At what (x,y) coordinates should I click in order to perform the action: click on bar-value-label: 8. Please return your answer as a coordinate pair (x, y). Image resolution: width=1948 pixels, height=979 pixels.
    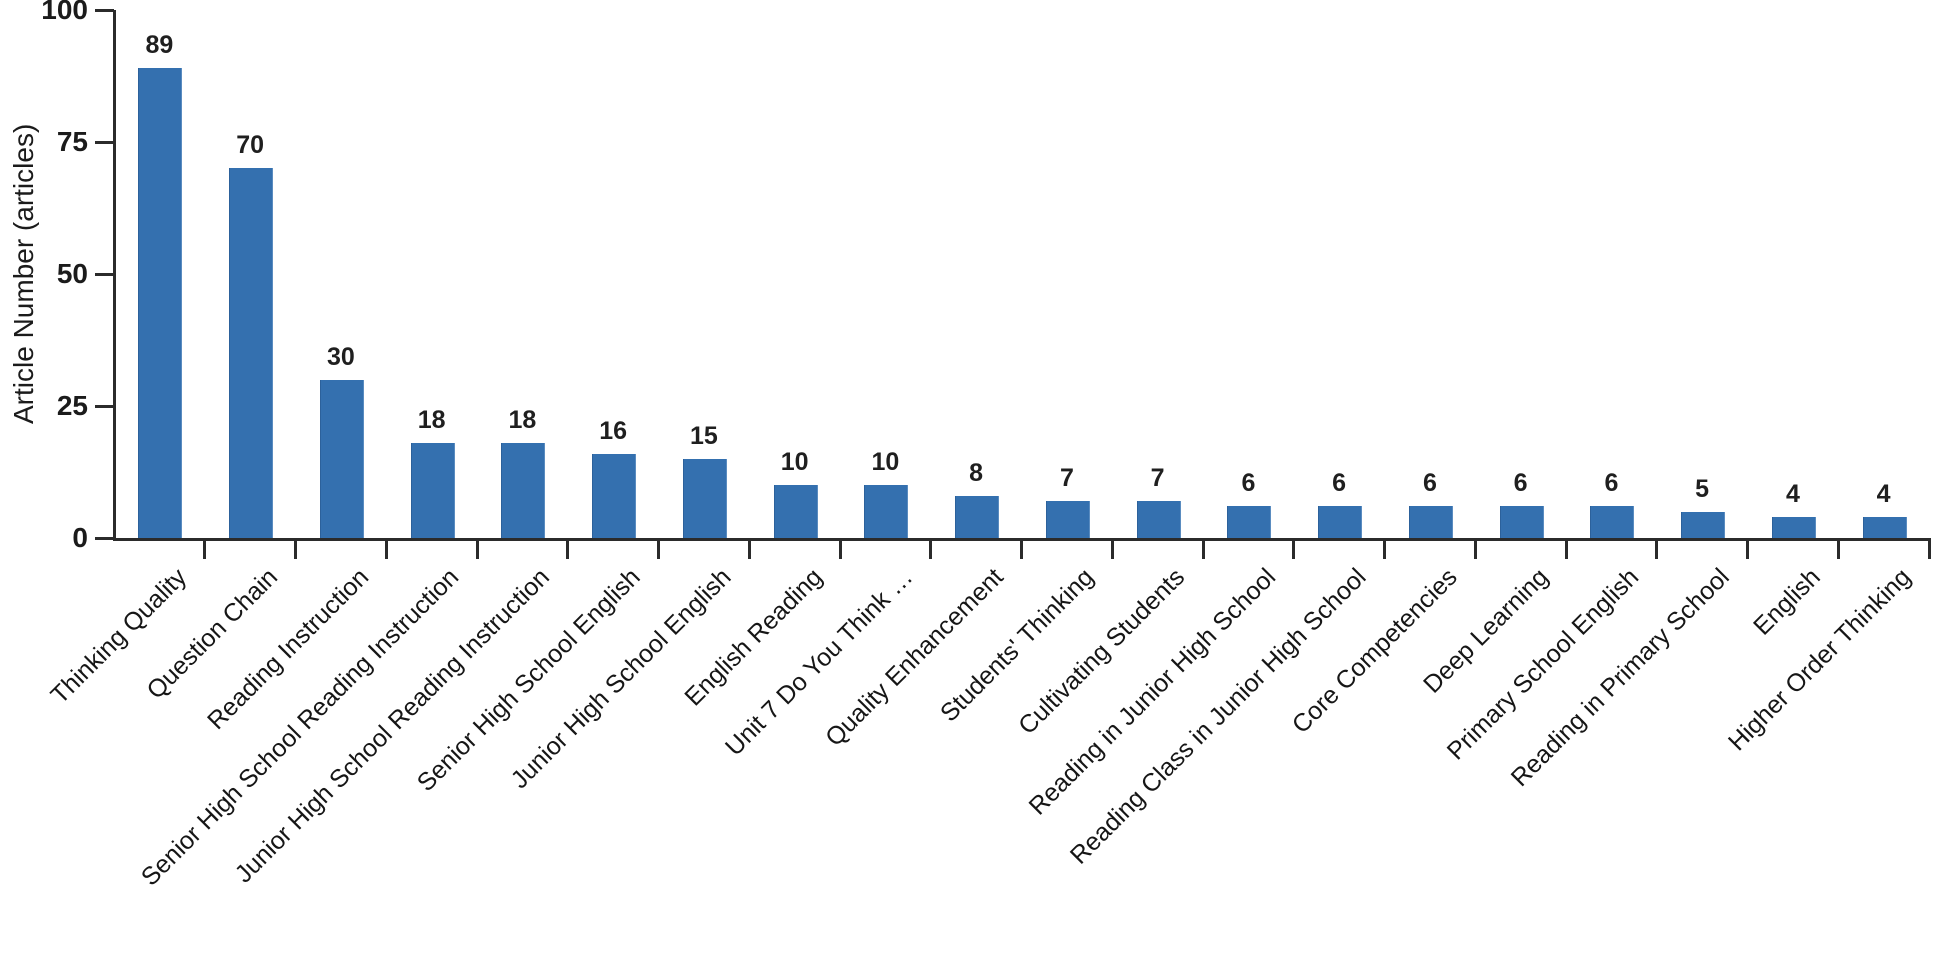
    Looking at the image, I should click on (976, 472).